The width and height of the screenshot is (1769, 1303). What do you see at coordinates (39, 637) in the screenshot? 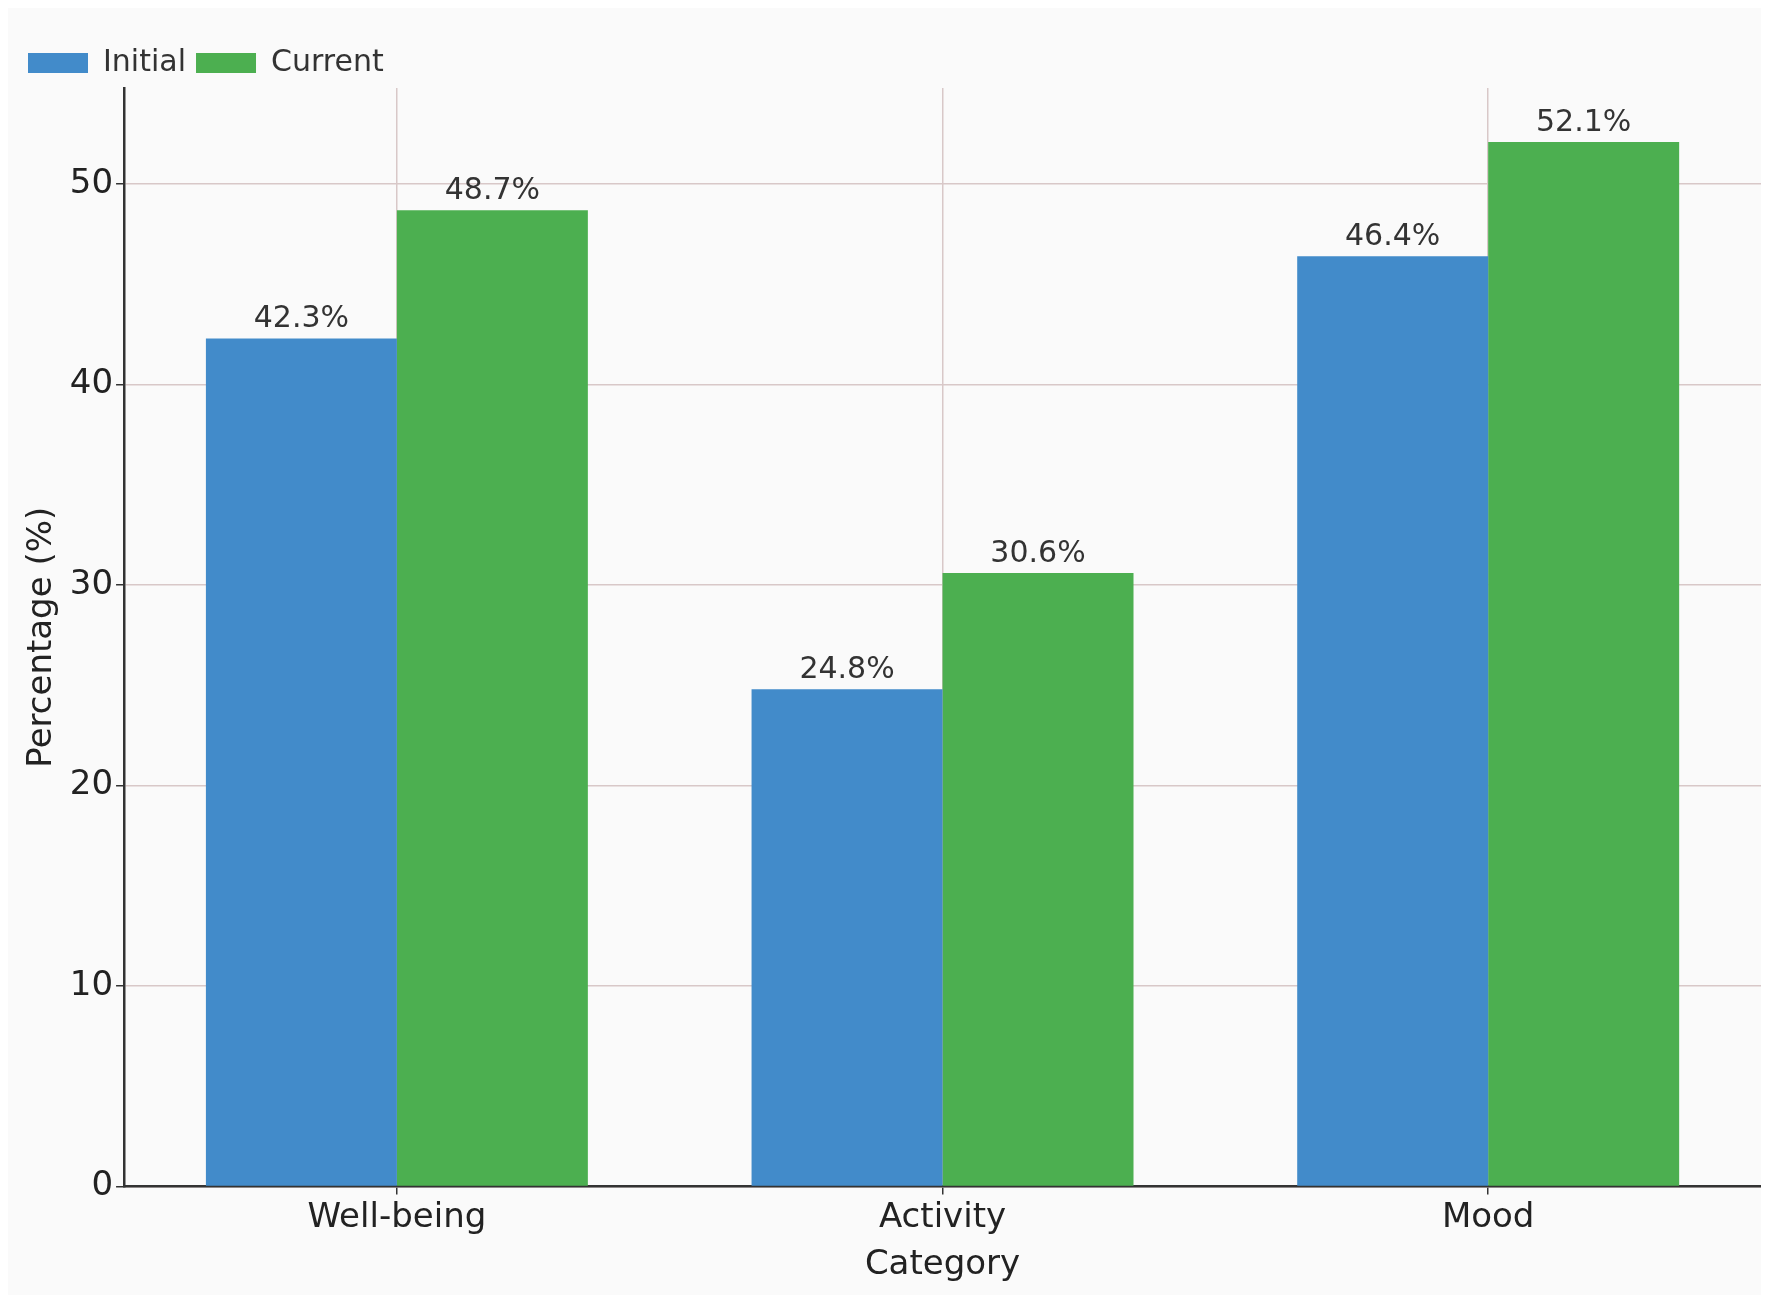
I see `y-axis-title: Percentage (%)` at bounding box center [39, 637].